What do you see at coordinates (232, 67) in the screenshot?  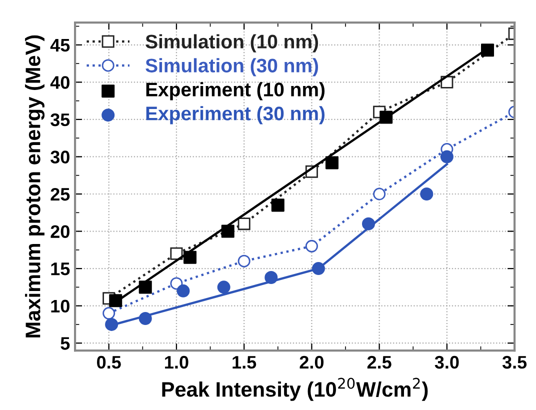 I see `legend-label: Simulation (30 nm)` at bounding box center [232, 67].